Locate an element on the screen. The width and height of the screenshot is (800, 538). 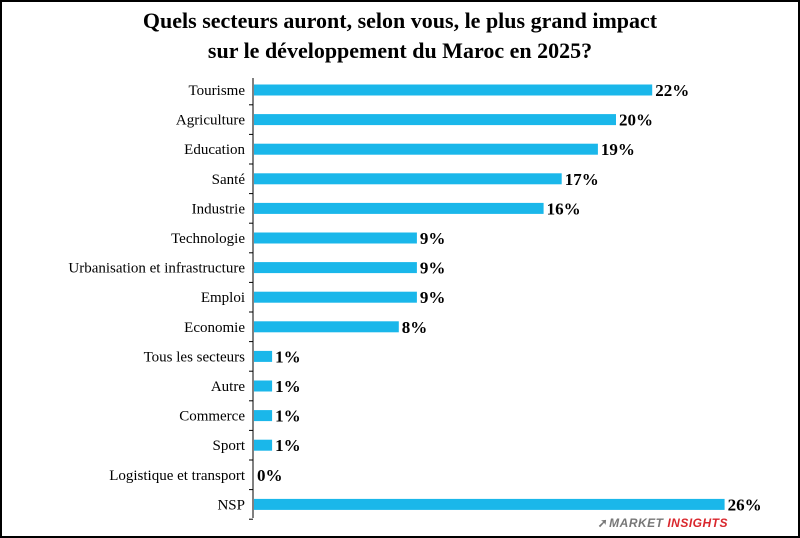
data-label: 17% is located at coordinates (582, 179).